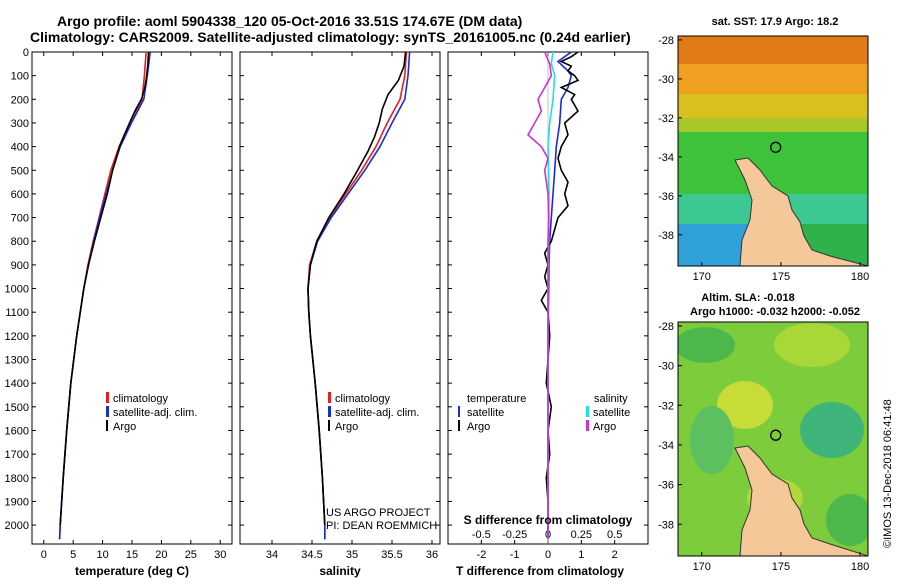 The height and width of the screenshot is (585, 900). I want to click on sst-profile-marker, so click(776, 147).